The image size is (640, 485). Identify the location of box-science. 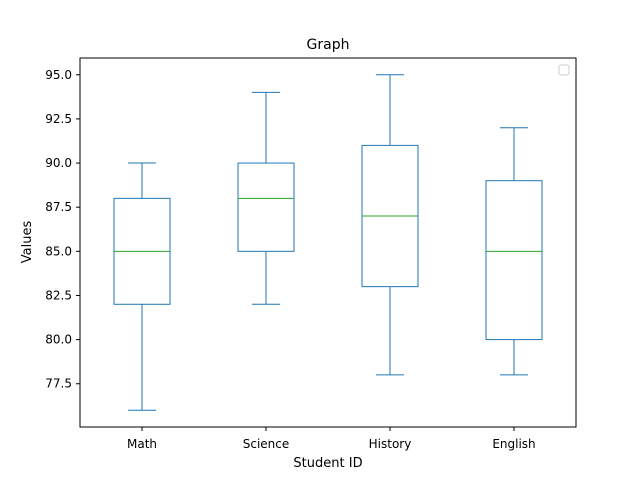
(266, 198).